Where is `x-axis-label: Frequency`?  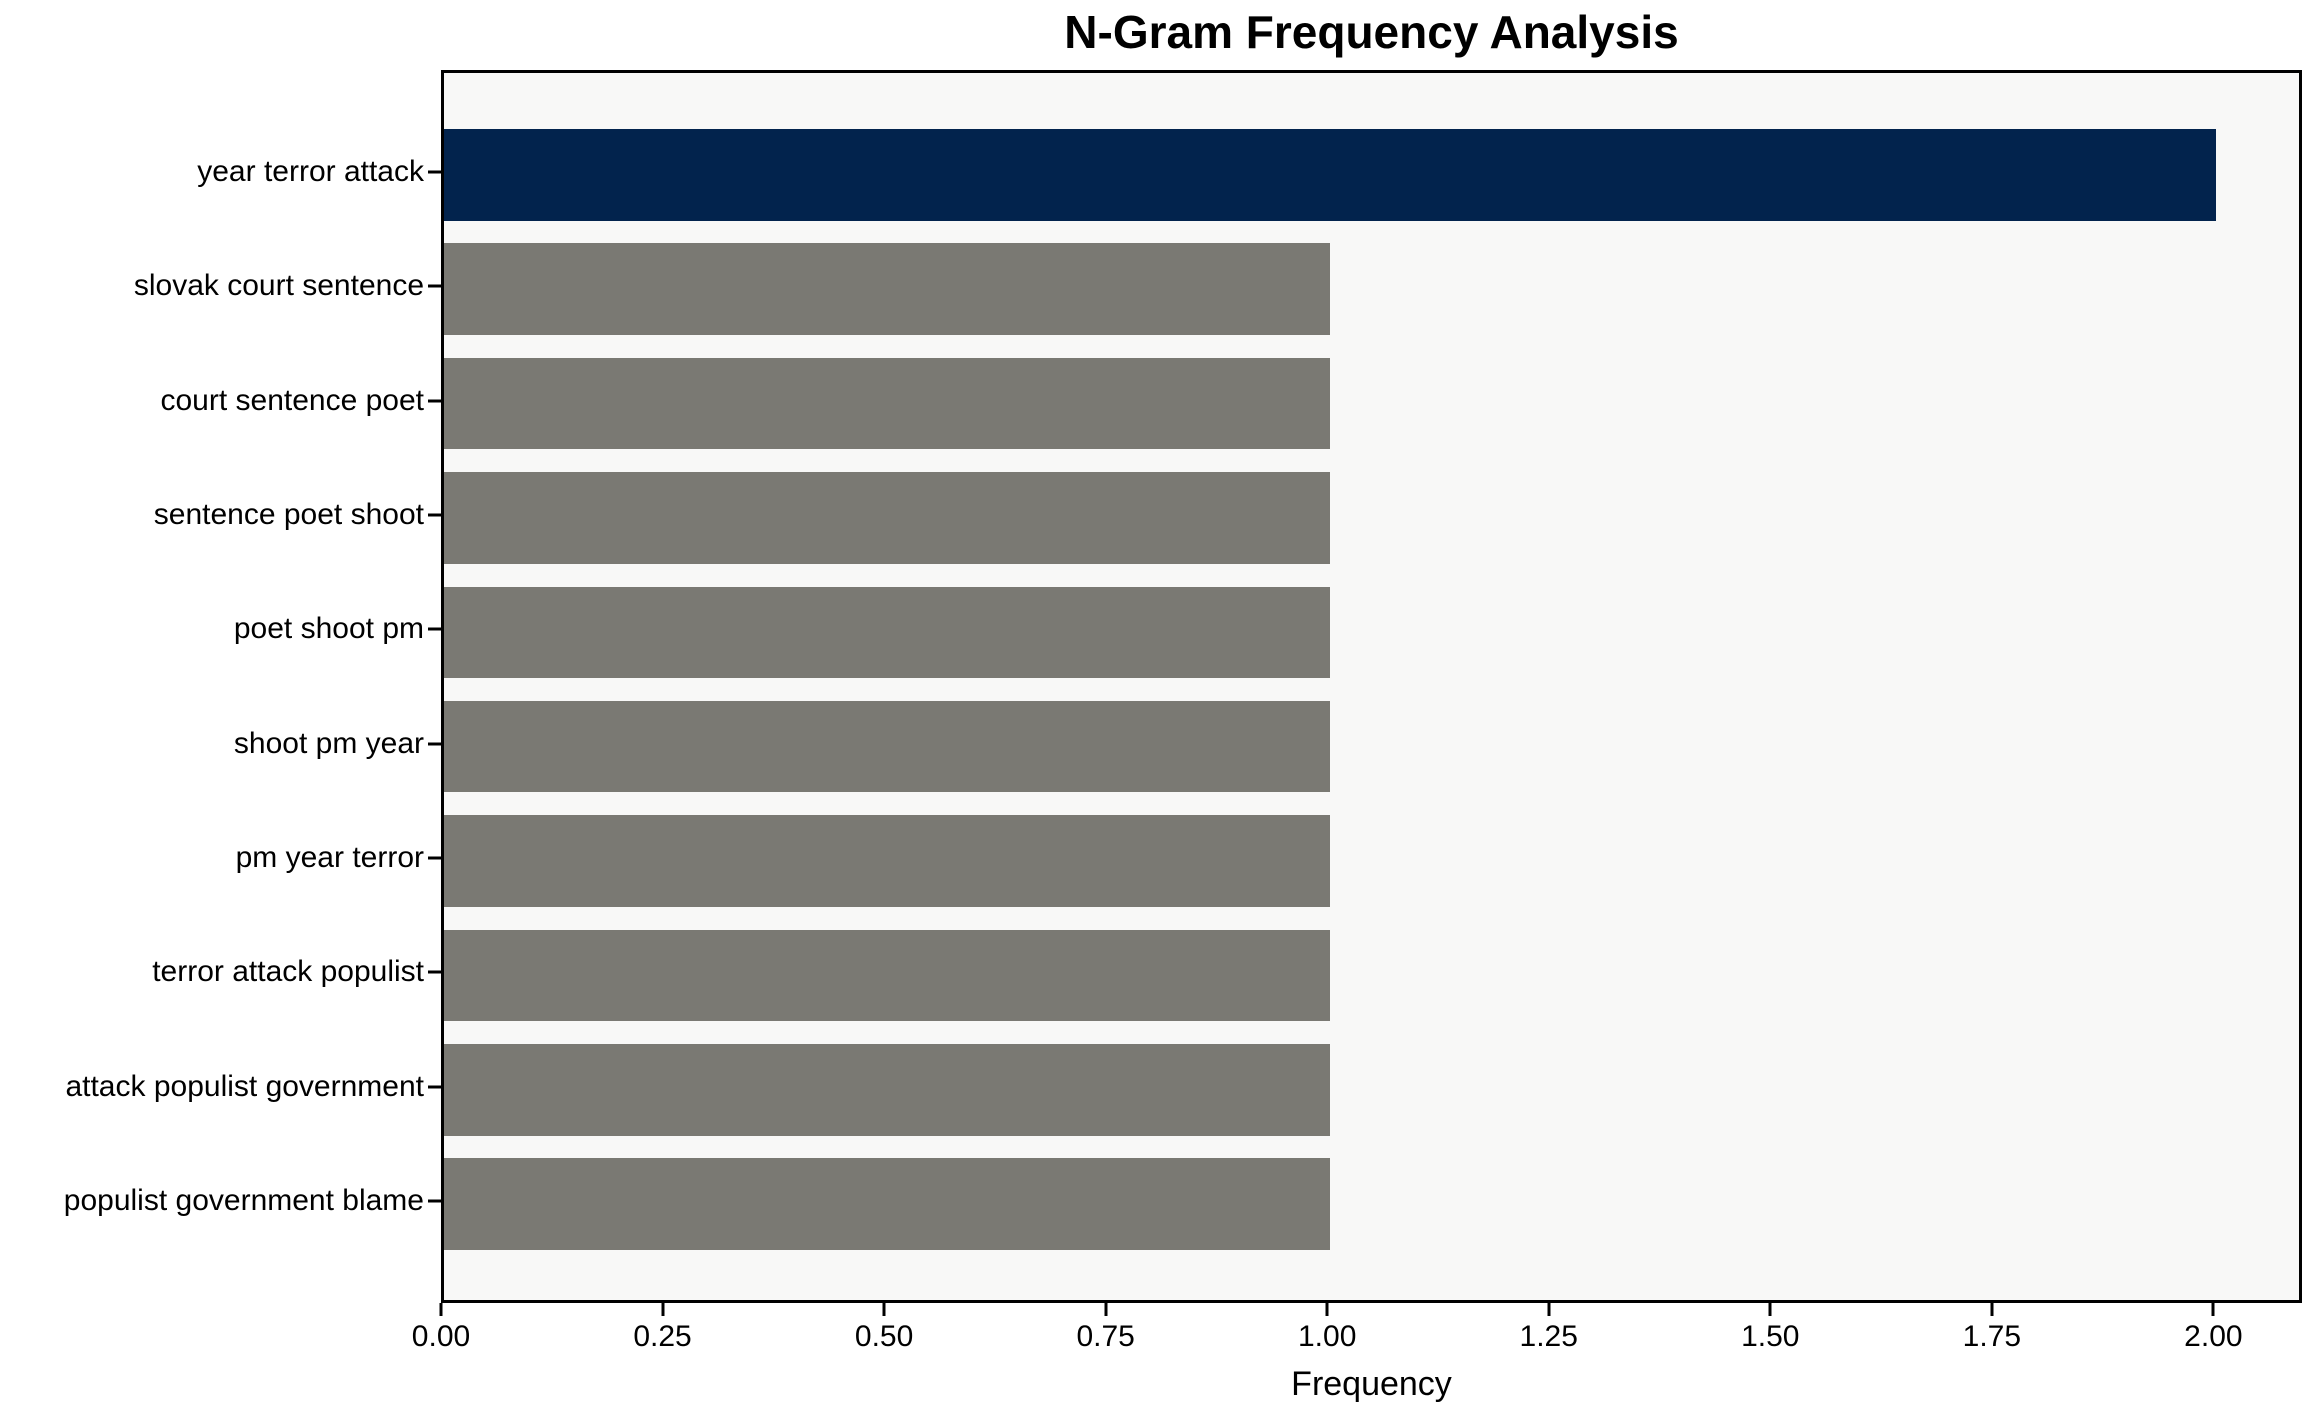 x-axis-label: Frequency is located at coordinates (1371, 1384).